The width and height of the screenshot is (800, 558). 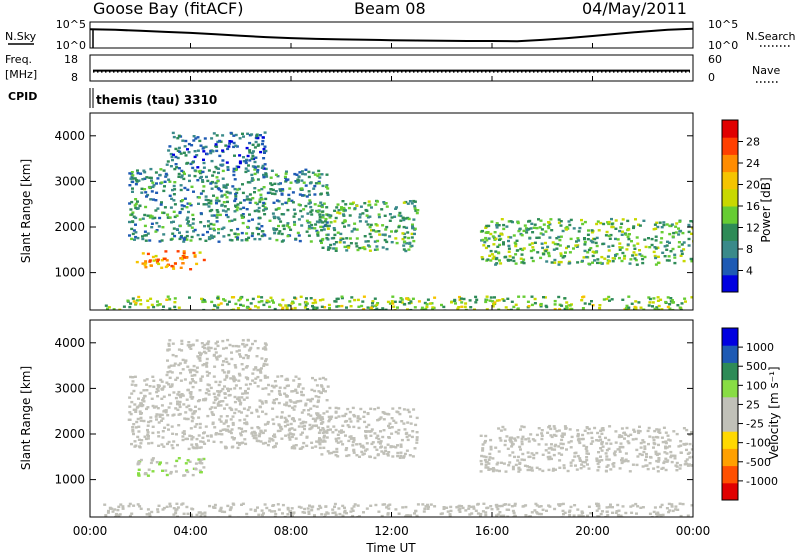 I want to click on time-tick-label: 16:00, so click(x=492, y=531).